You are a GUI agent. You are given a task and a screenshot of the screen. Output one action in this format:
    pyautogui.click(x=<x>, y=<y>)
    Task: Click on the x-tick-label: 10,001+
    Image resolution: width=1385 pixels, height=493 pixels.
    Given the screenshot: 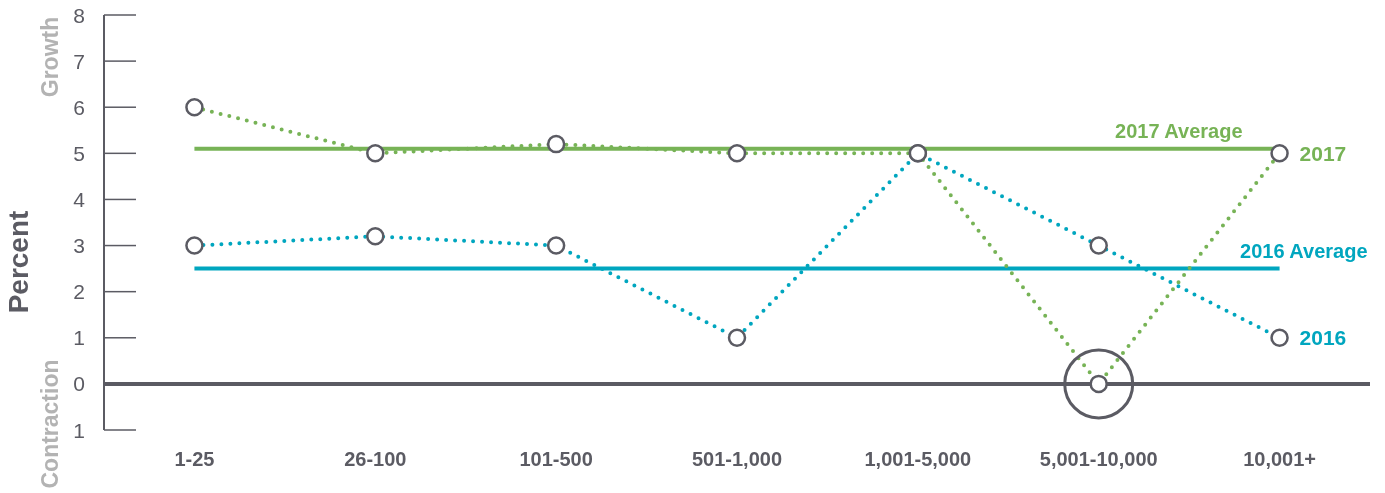 What is the action you would take?
    pyautogui.click(x=1279, y=459)
    